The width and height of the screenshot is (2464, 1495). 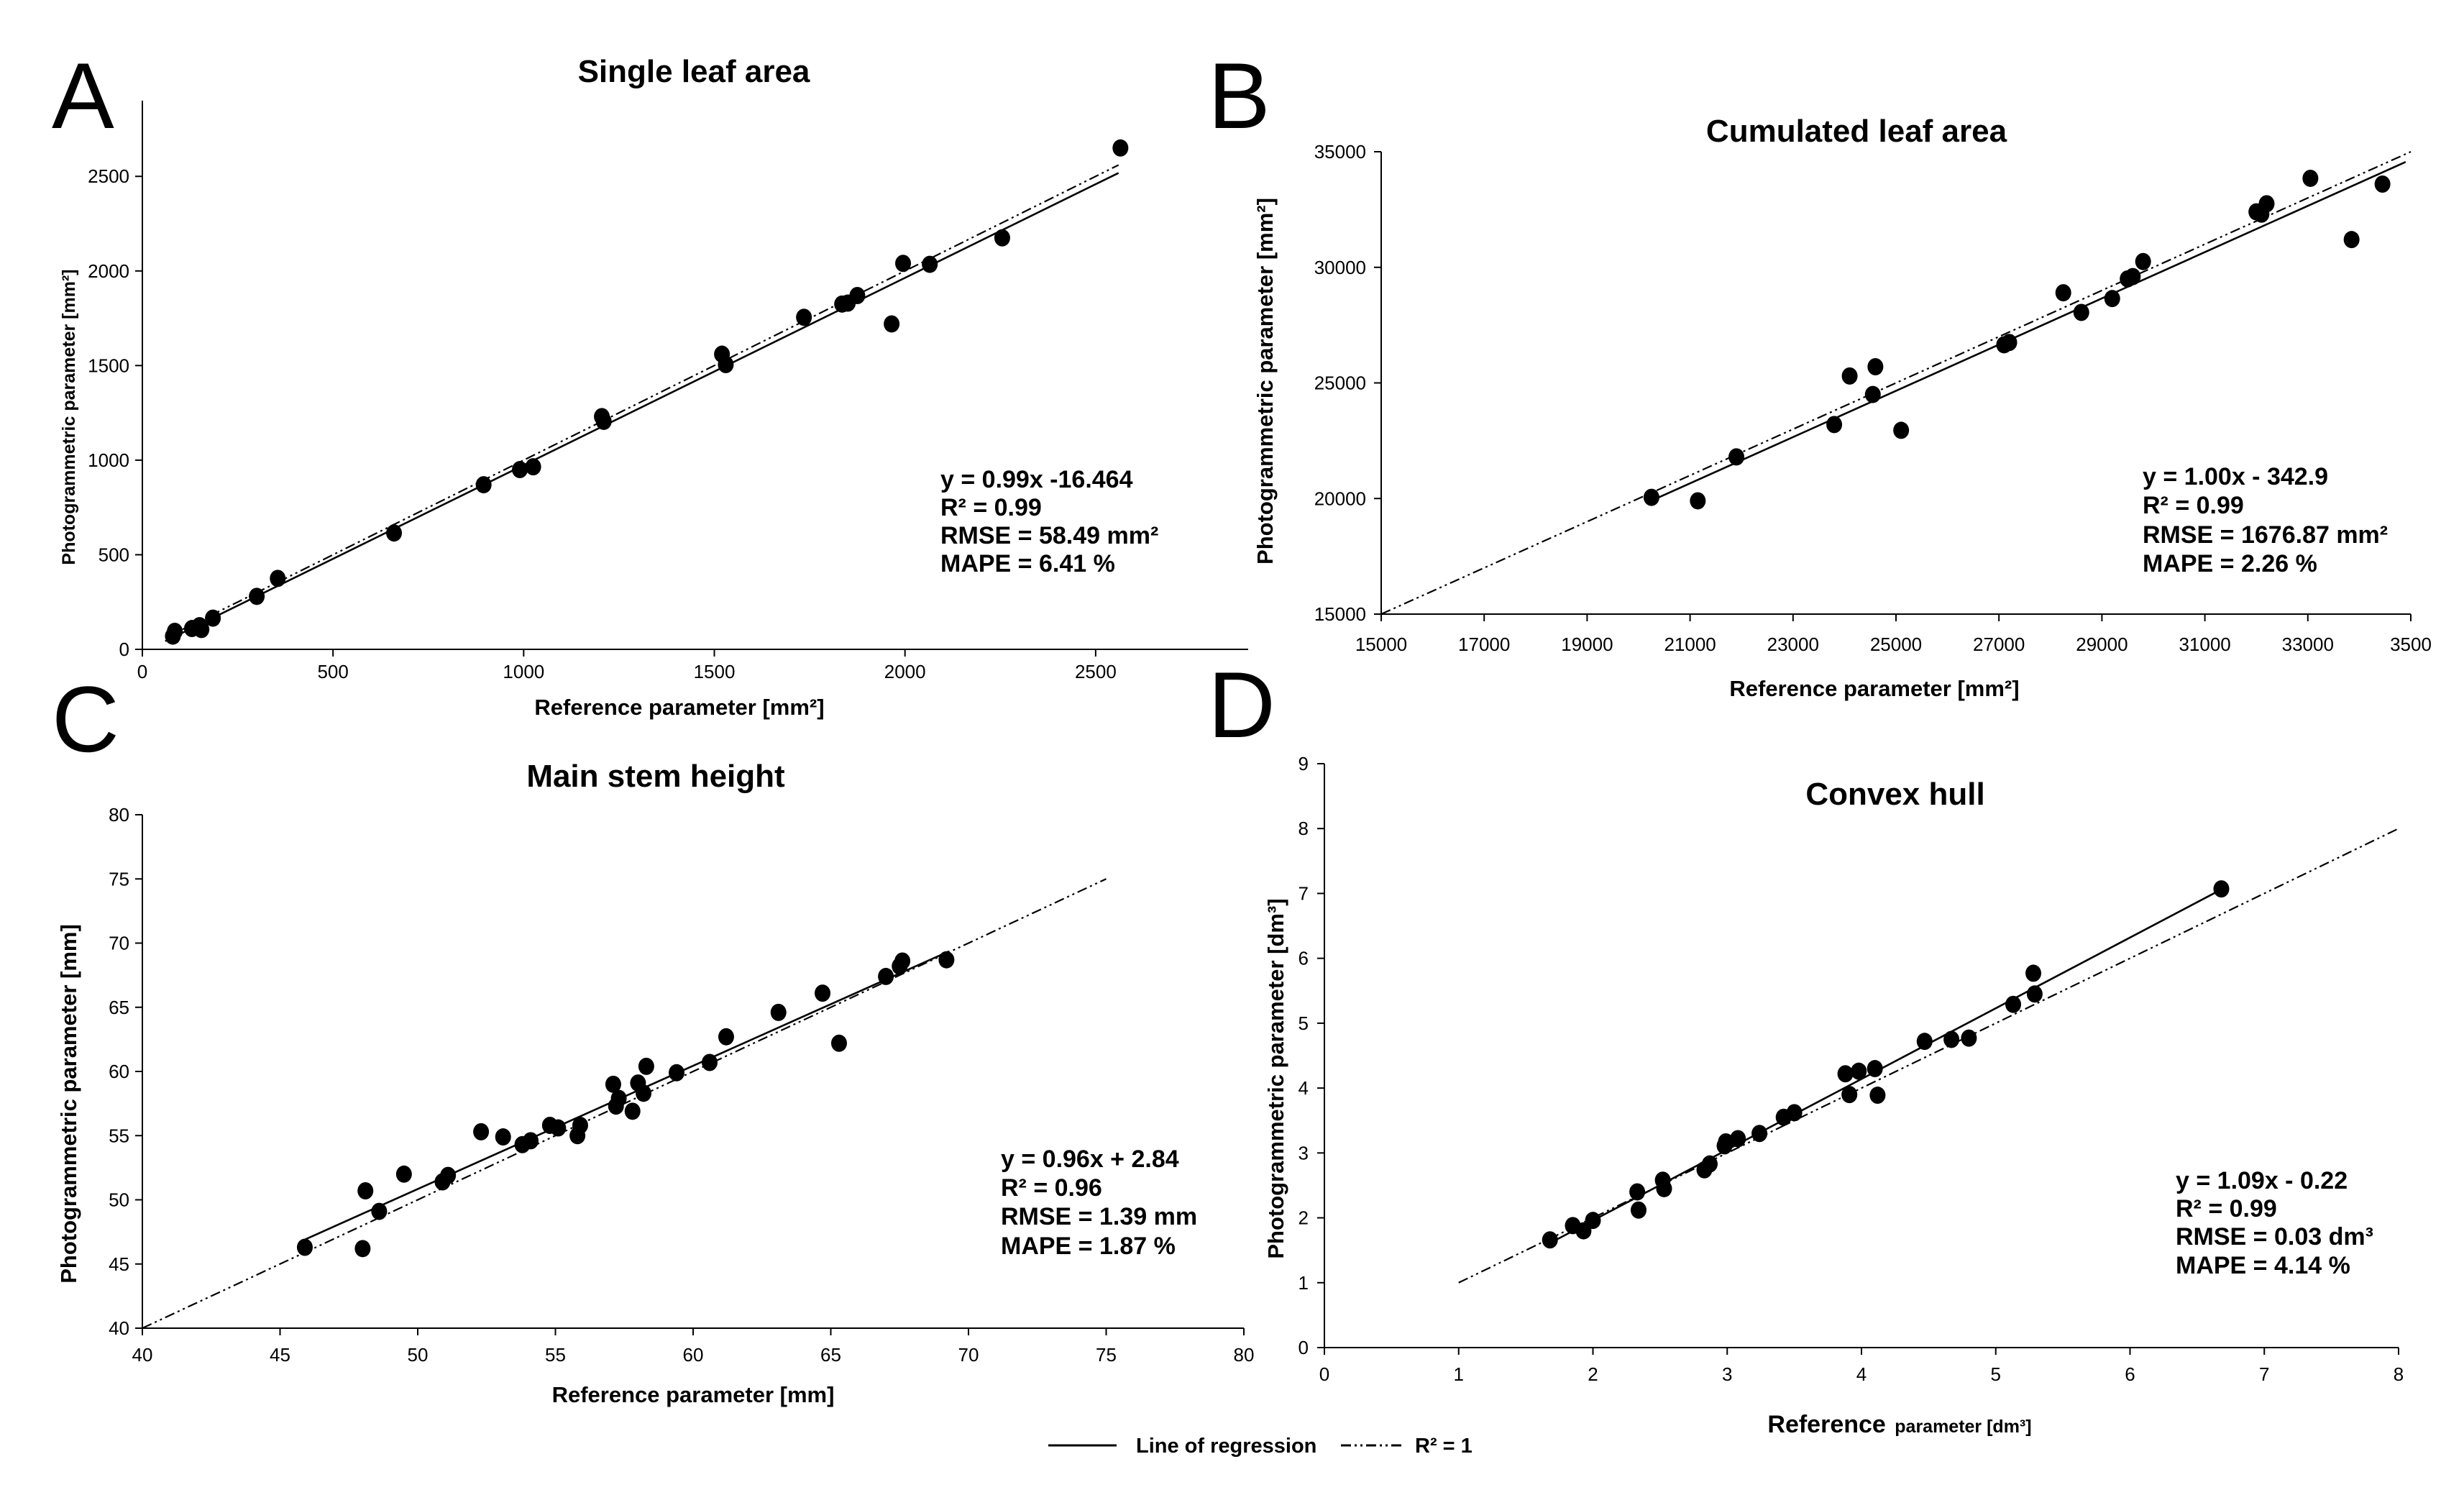 What do you see at coordinates (2265, 535) in the screenshot?
I see `stats-rmse-b: RMSE = 1676.87 mm²` at bounding box center [2265, 535].